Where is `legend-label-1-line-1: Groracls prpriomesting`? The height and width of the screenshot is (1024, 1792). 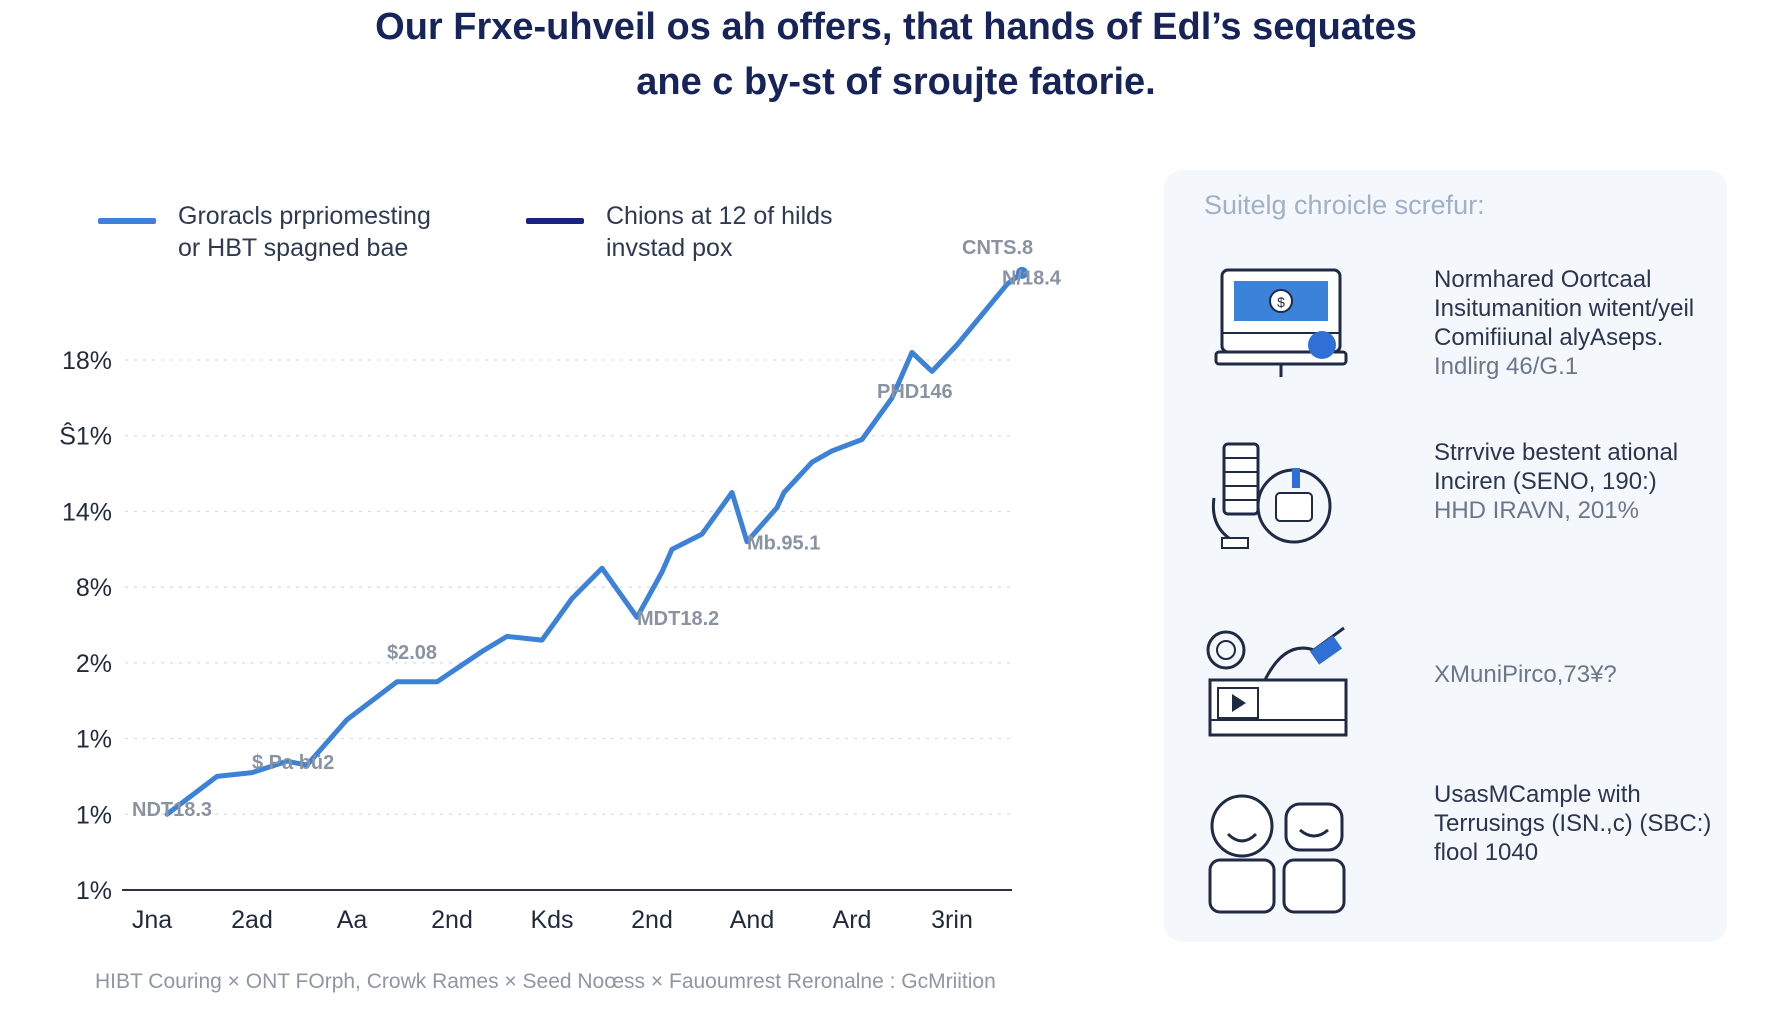
legend-label-1-line-1: Groracls prpriomesting is located at coordinates (304, 216).